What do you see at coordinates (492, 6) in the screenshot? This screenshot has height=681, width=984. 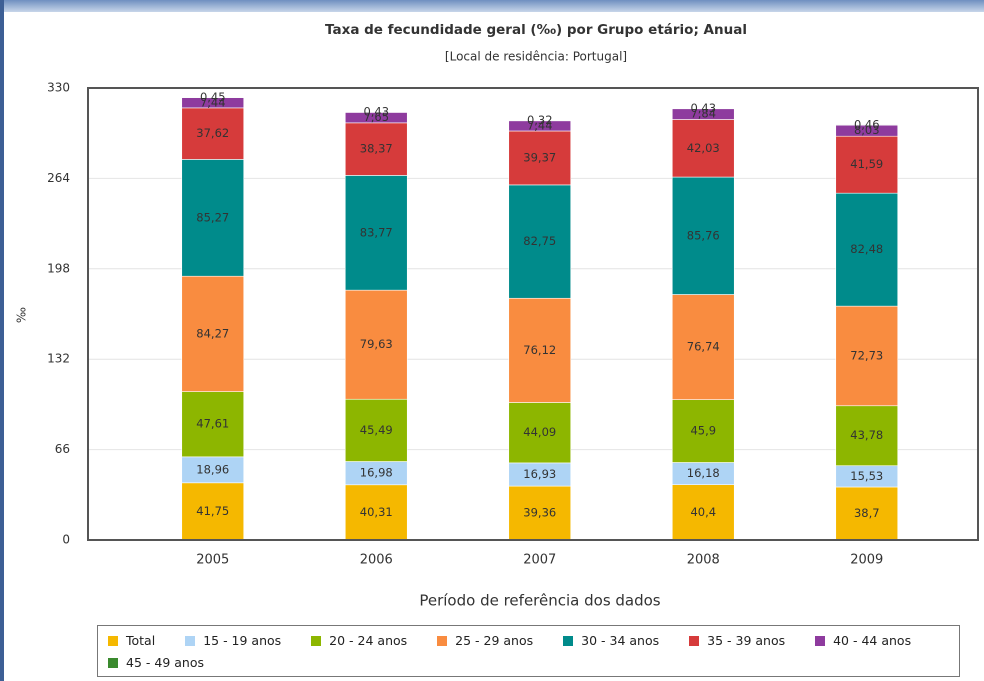 I see `top-strip` at bounding box center [492, 6].